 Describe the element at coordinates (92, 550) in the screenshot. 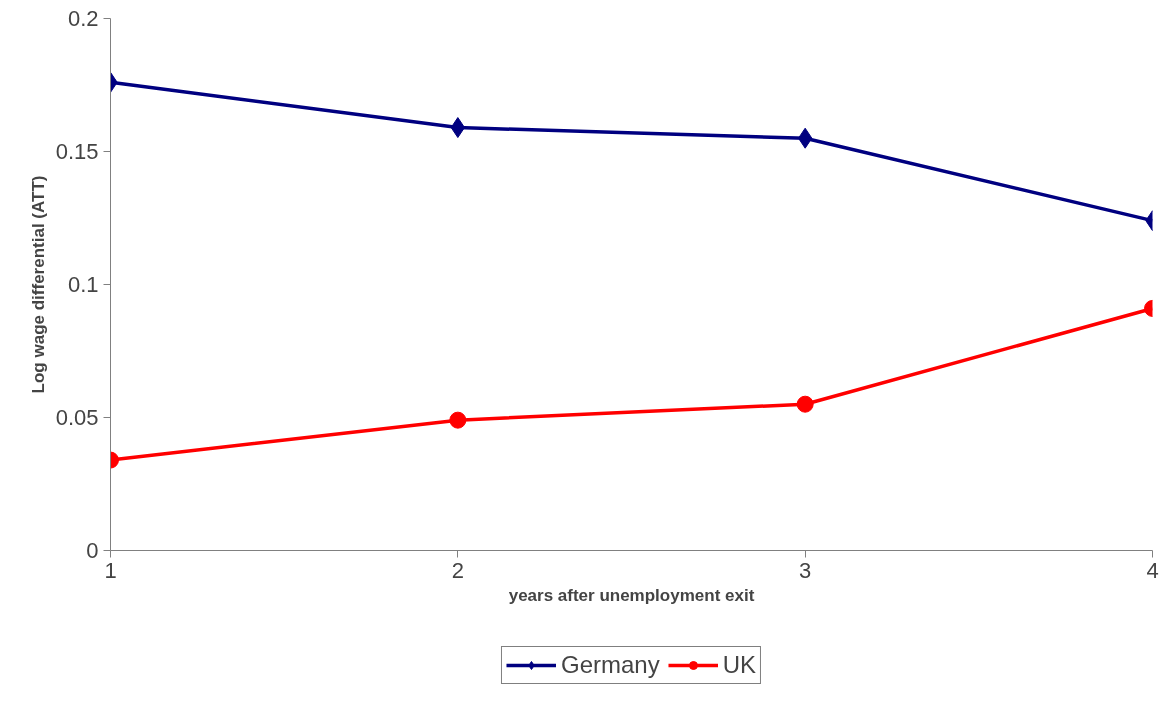

I see `y-tick-label: 0` at that location.